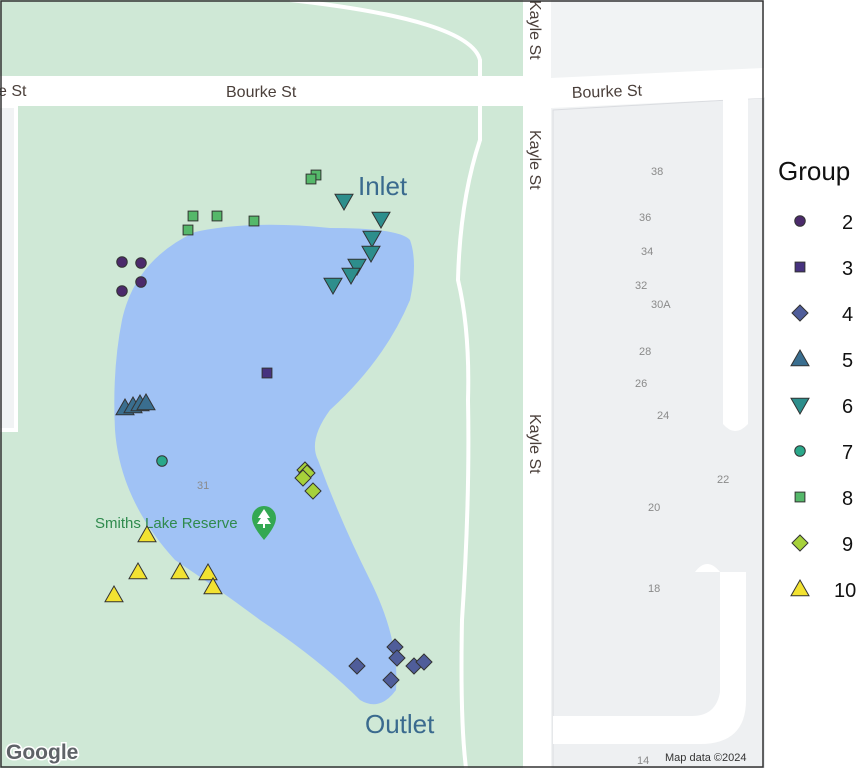 The image size is (864, 768). Describe the element at coordinates (845, 591) in the screenshot. I see `legend-label: 10` at that location.